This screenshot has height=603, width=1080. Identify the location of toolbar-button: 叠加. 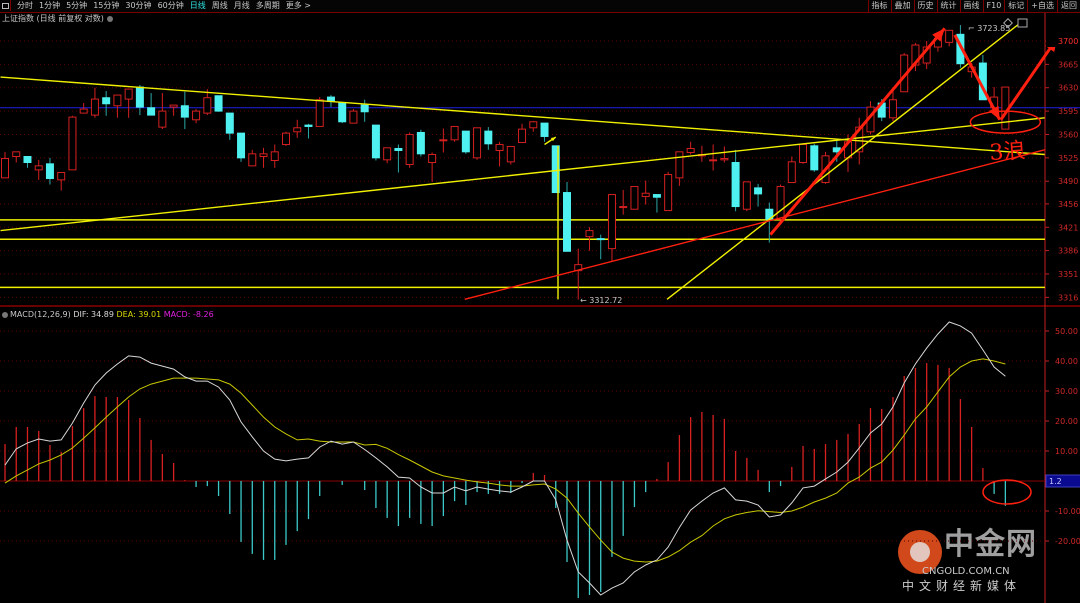
(902, 6).